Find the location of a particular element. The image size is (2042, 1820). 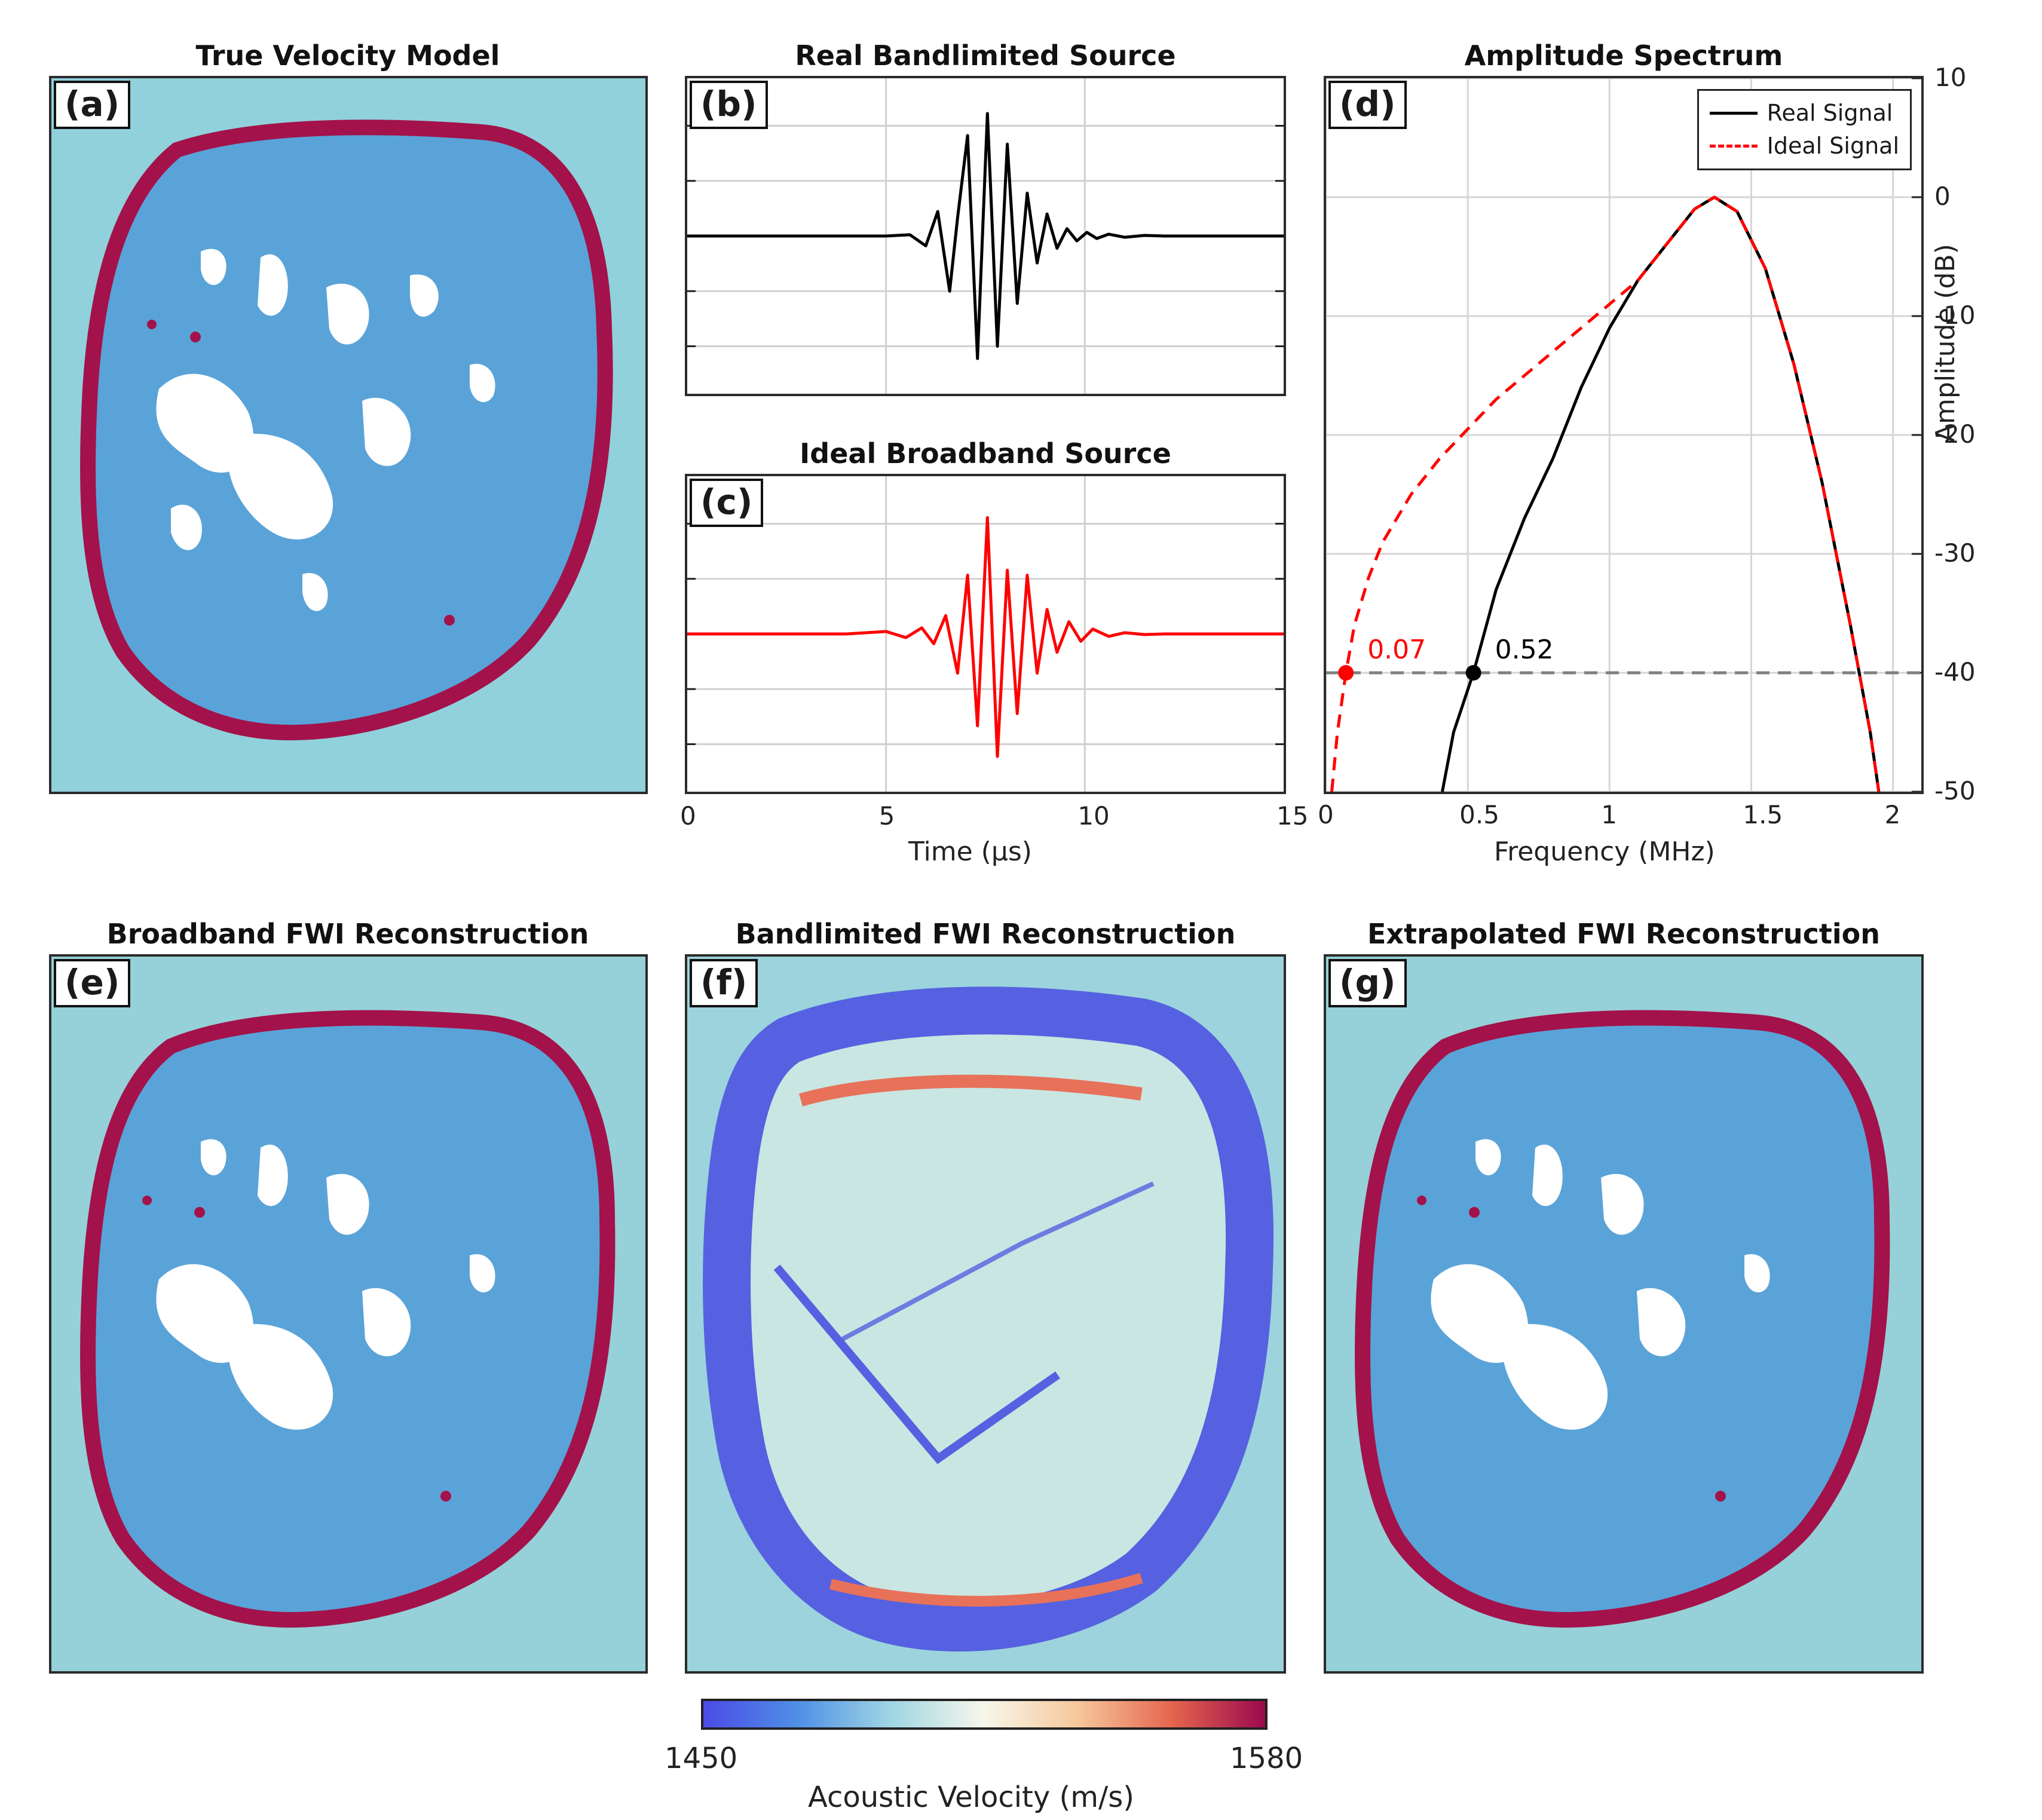

legend-swatch-real is located at coordinates (1733, 113).